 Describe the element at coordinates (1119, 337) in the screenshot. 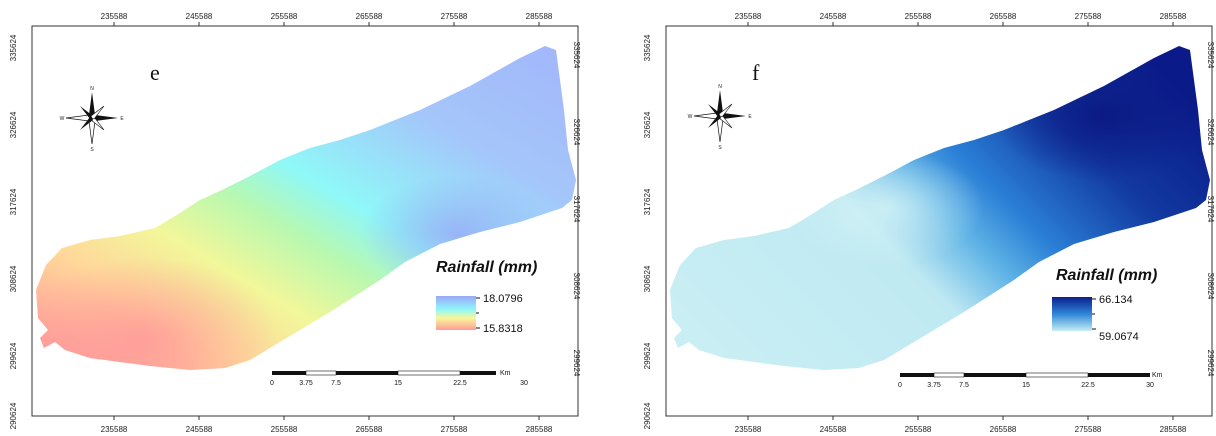

I see `legend-min: 59.0674` at that location.